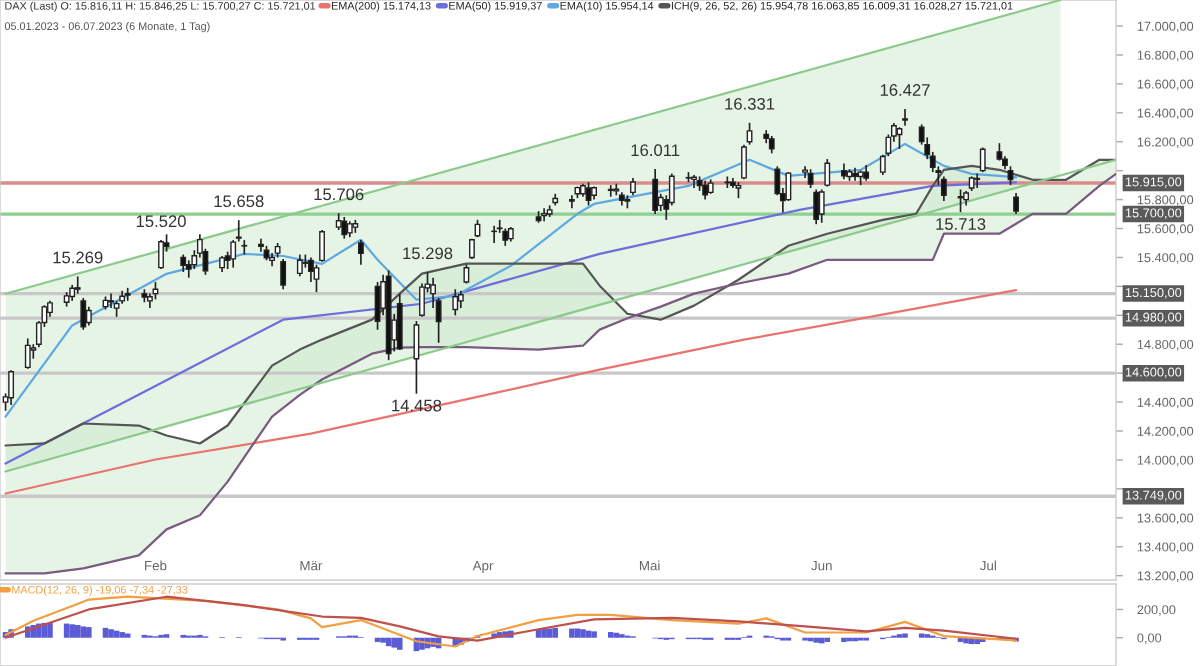 The height and width of the screenshot is (666, 1200). Describe the element at coordinates (239, 201) in the screenshot. I see `annotation: 15.658` at that location.